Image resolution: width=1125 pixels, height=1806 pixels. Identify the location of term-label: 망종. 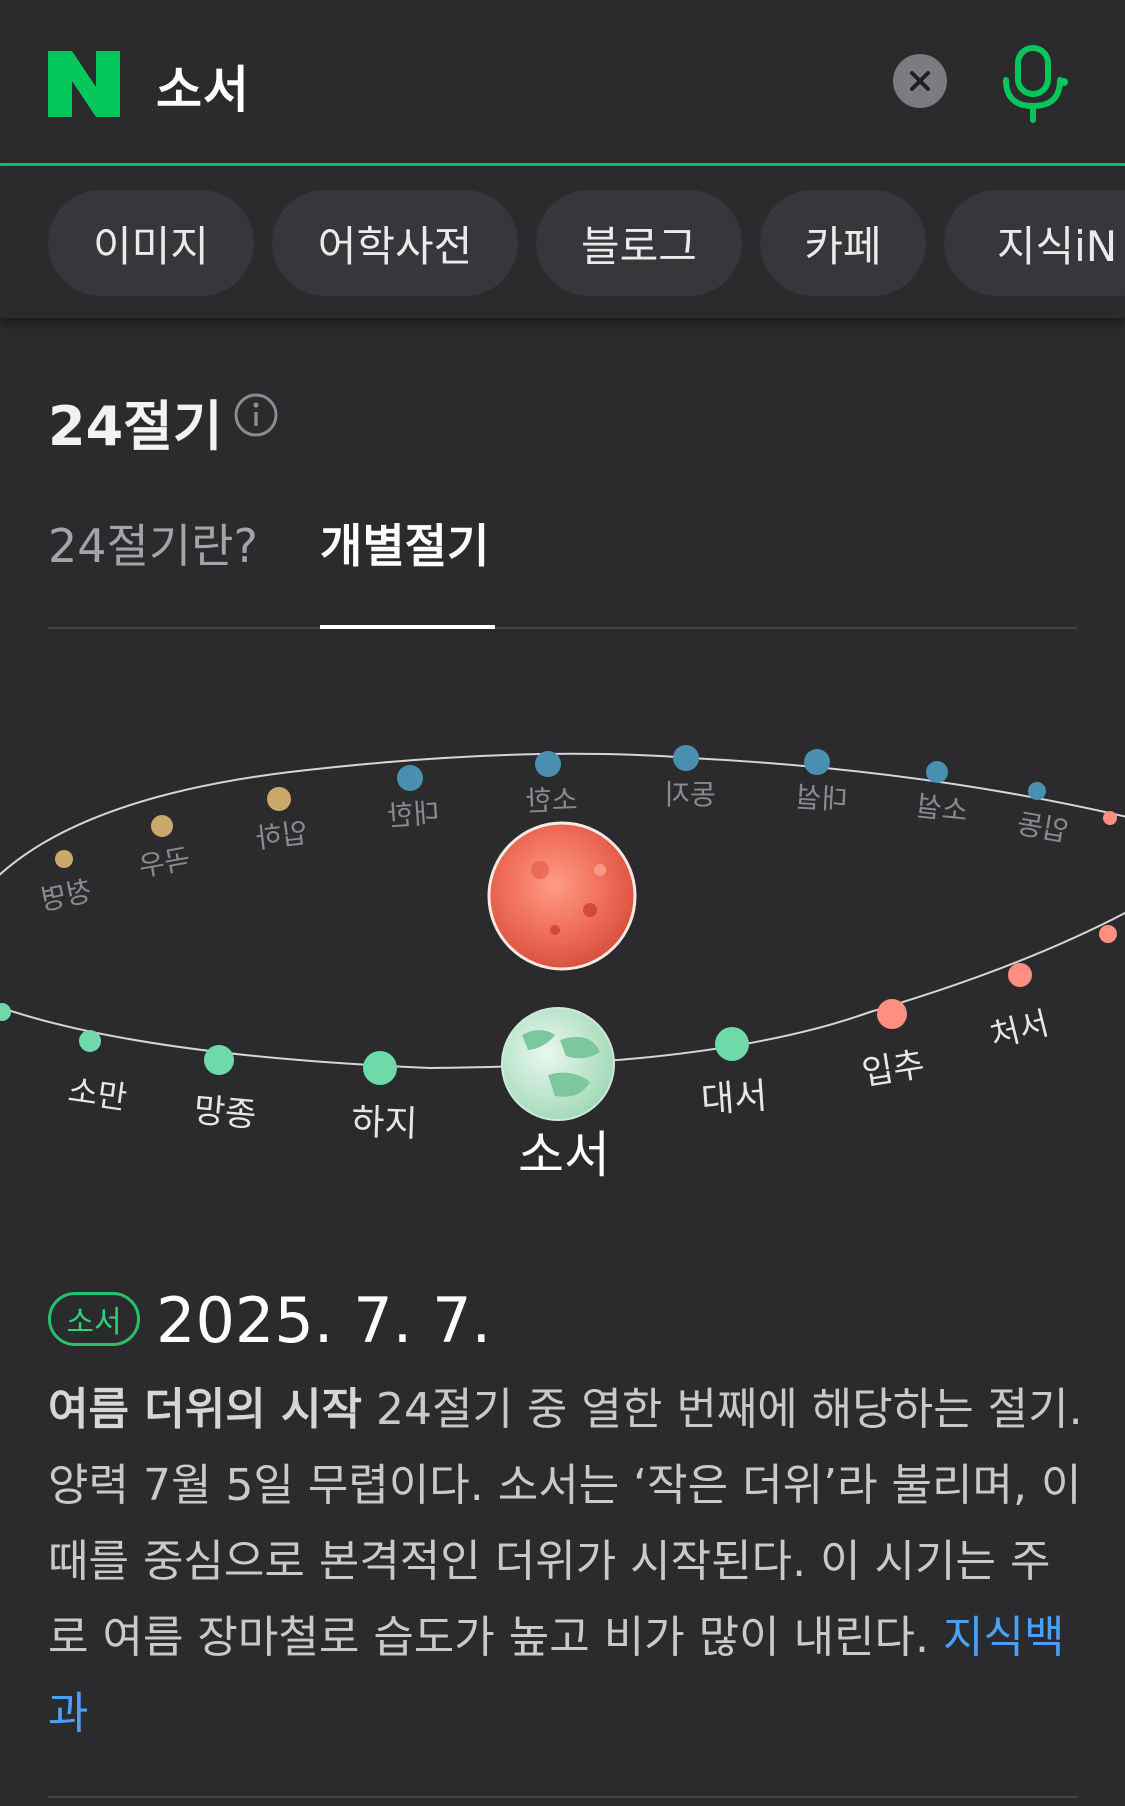
(225, 1112).